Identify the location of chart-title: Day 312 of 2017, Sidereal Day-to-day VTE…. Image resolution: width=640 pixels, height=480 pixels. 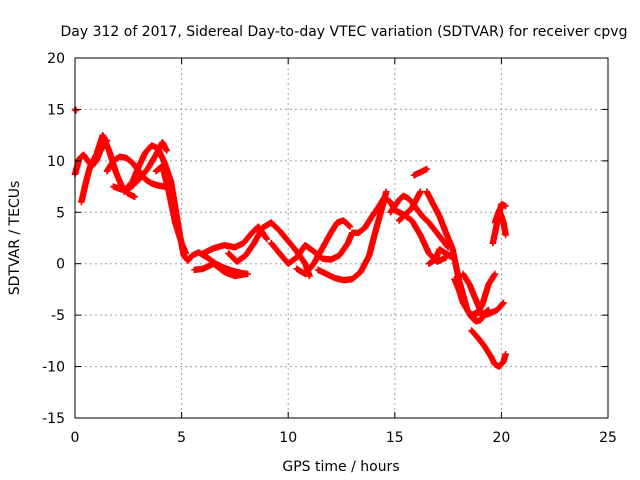
(344, 32).